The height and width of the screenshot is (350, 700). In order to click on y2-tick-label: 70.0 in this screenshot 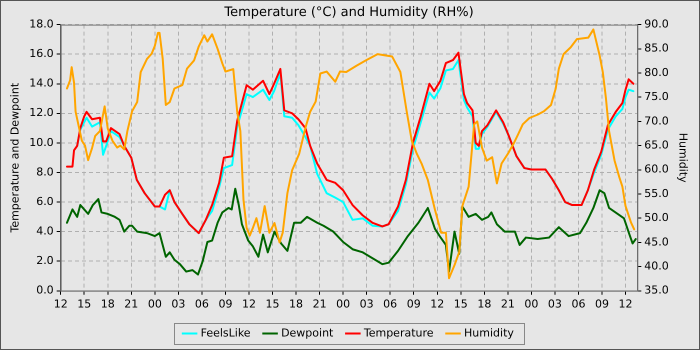, I will do `click(656, 121)`.